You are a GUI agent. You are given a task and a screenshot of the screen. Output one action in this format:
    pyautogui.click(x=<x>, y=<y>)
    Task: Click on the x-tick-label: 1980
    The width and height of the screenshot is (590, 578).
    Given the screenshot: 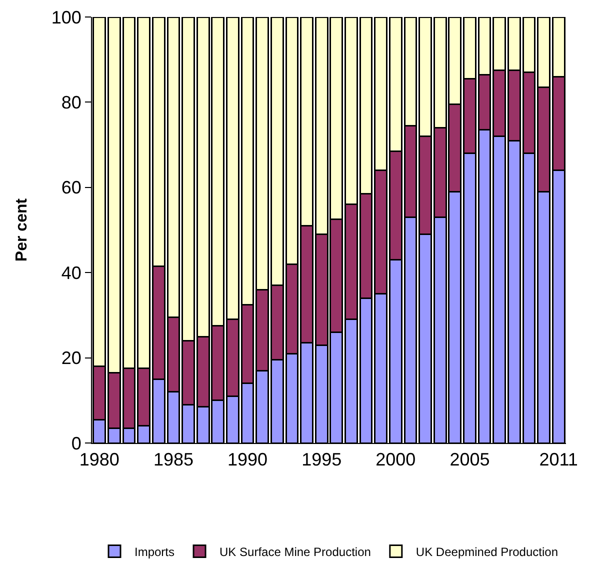 What is the action you would take?
    pyautogui.click(x=99, y=460)
    